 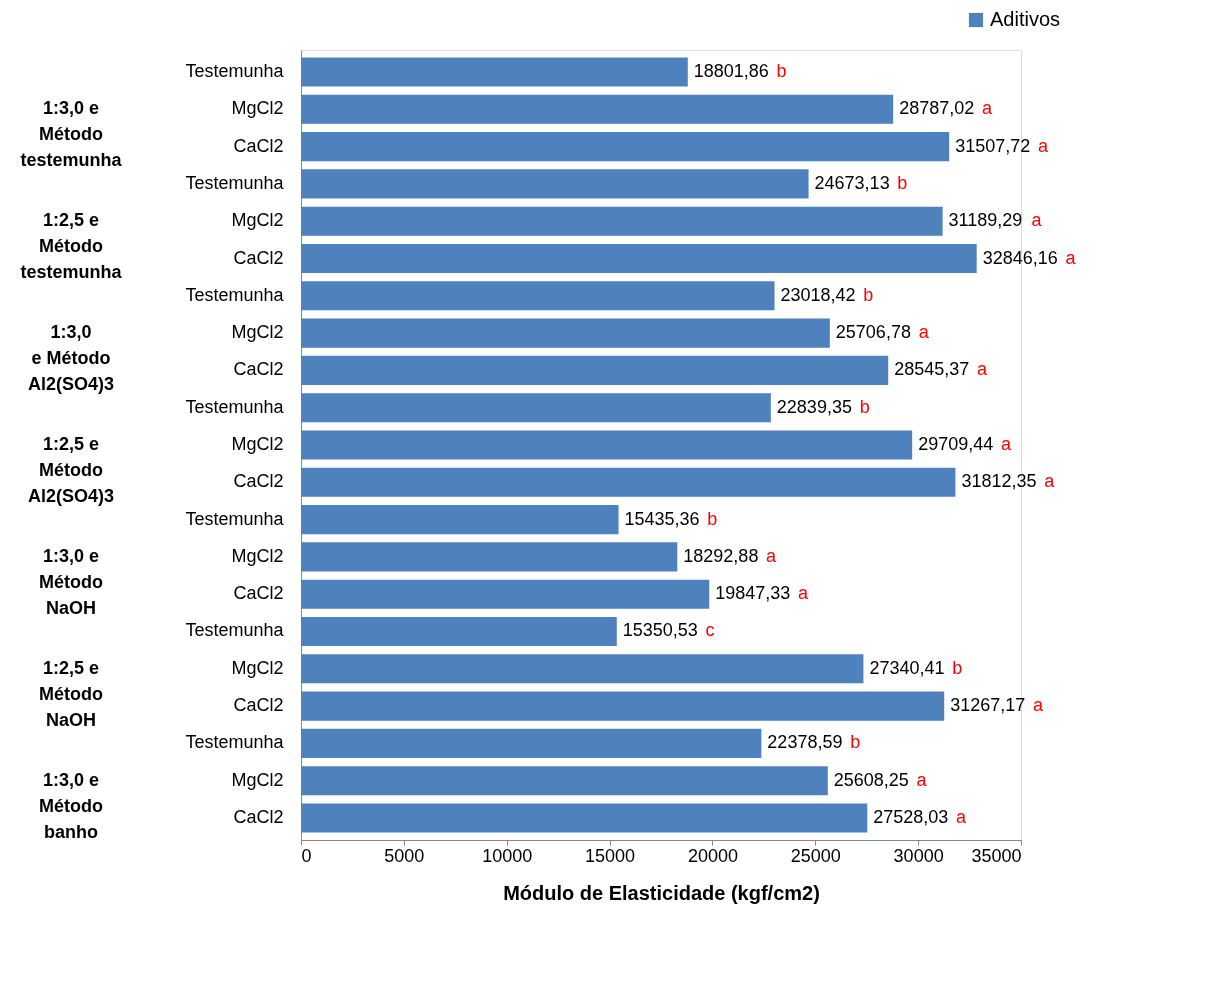 I want to click on text: 18801,86 b, so click(x=740, y=71).